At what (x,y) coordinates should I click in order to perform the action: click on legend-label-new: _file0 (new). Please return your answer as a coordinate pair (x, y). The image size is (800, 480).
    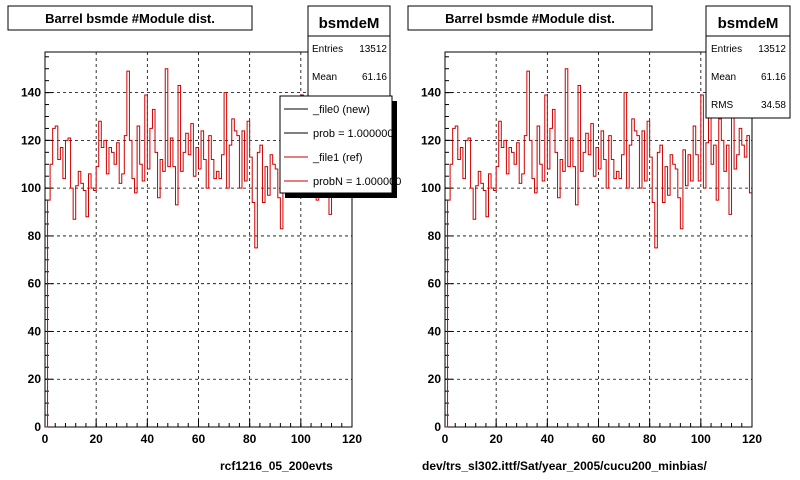
    Looking at the image, I should click on (341, 110).